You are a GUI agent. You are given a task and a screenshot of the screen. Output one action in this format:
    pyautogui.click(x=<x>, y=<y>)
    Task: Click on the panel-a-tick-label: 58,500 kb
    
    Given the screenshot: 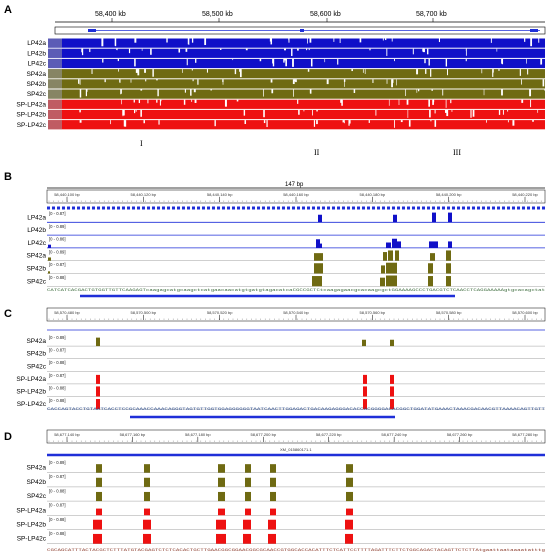 What is the action you would take?
    pyautogui.click(x=217, y=14)
    